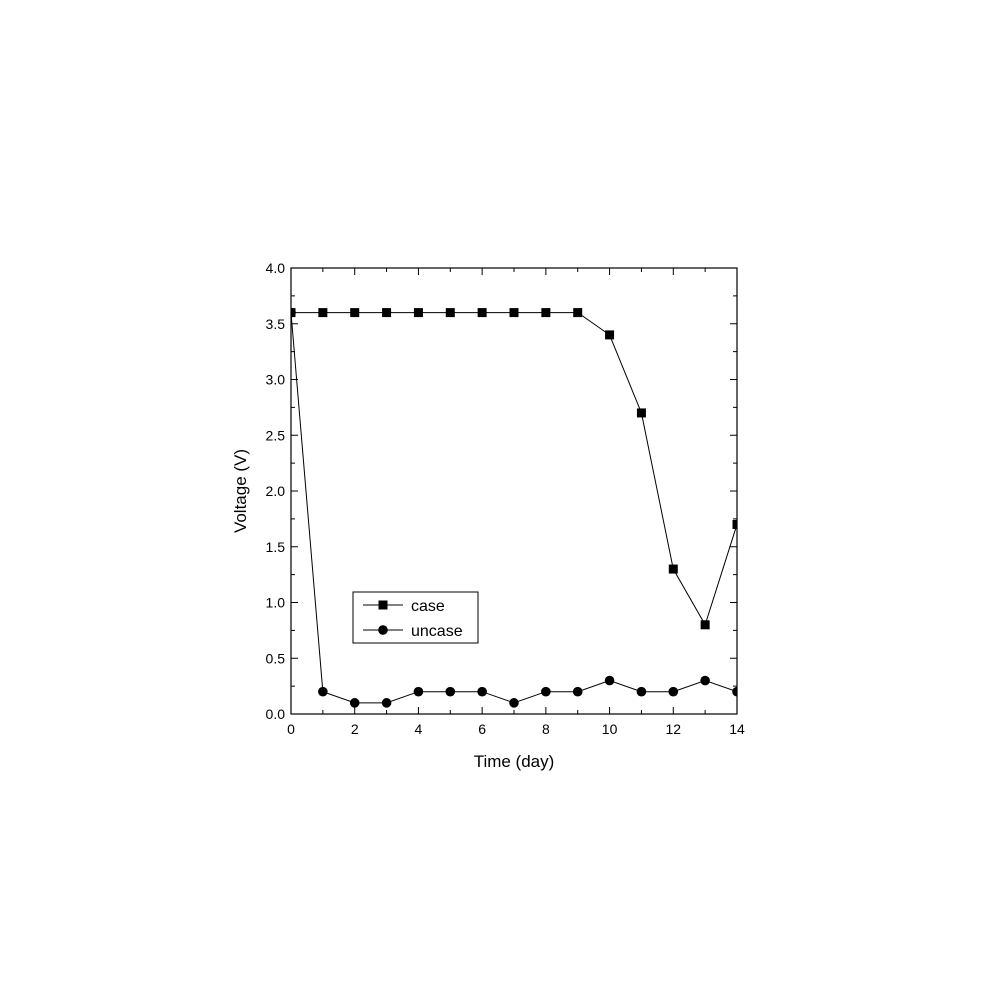 This screenshot has width=1000, height=1000. I want to click on x-axis-title: Time (day), so click(514, 761).